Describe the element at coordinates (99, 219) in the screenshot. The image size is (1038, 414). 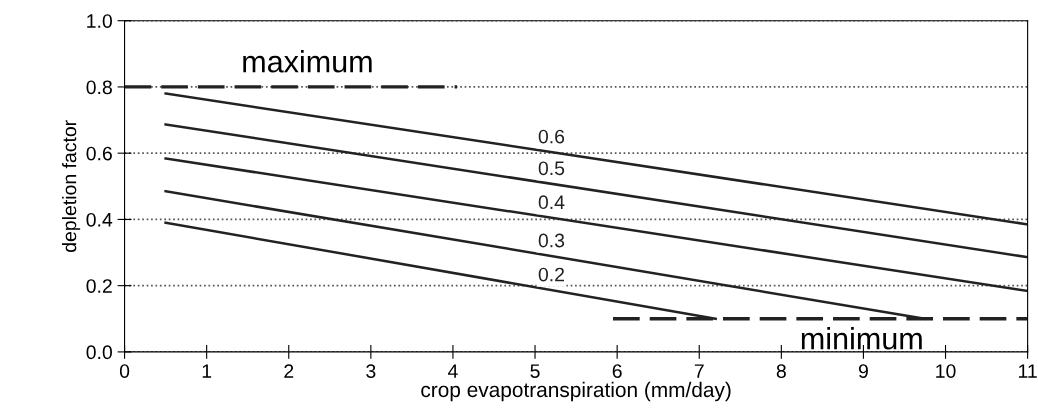
I see `y-tick-label: 0.4` at that location.